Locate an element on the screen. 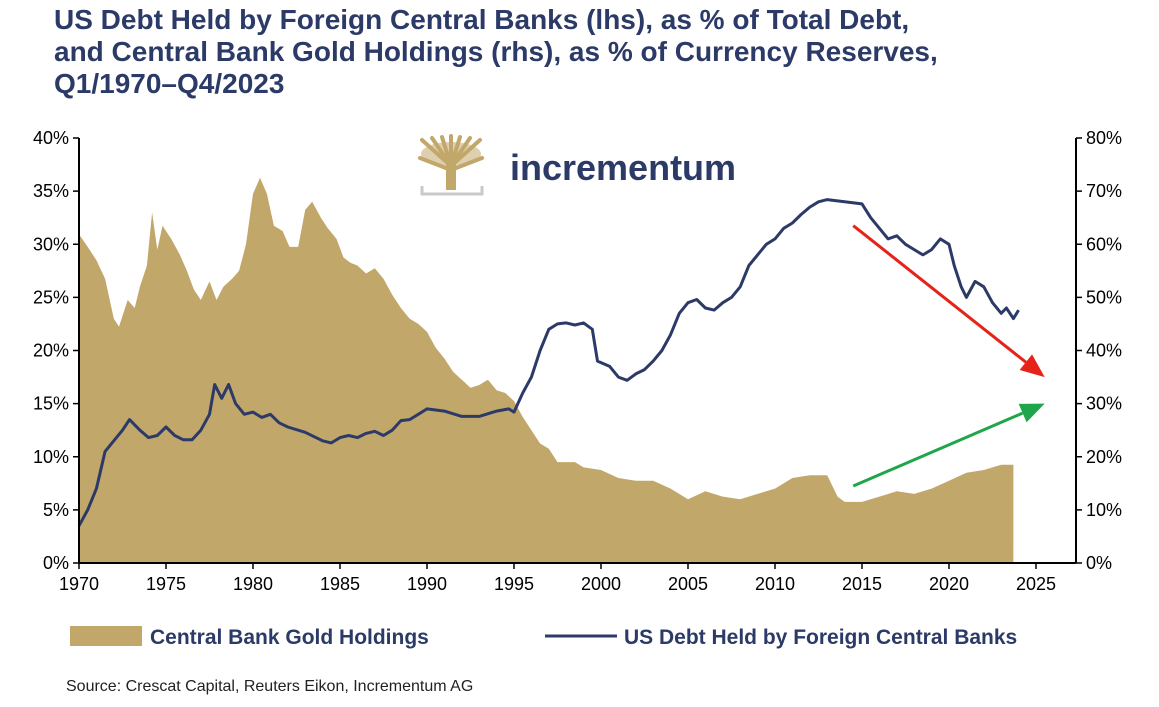  right-tick-label: 40% is located at coordinates (1104, 351).